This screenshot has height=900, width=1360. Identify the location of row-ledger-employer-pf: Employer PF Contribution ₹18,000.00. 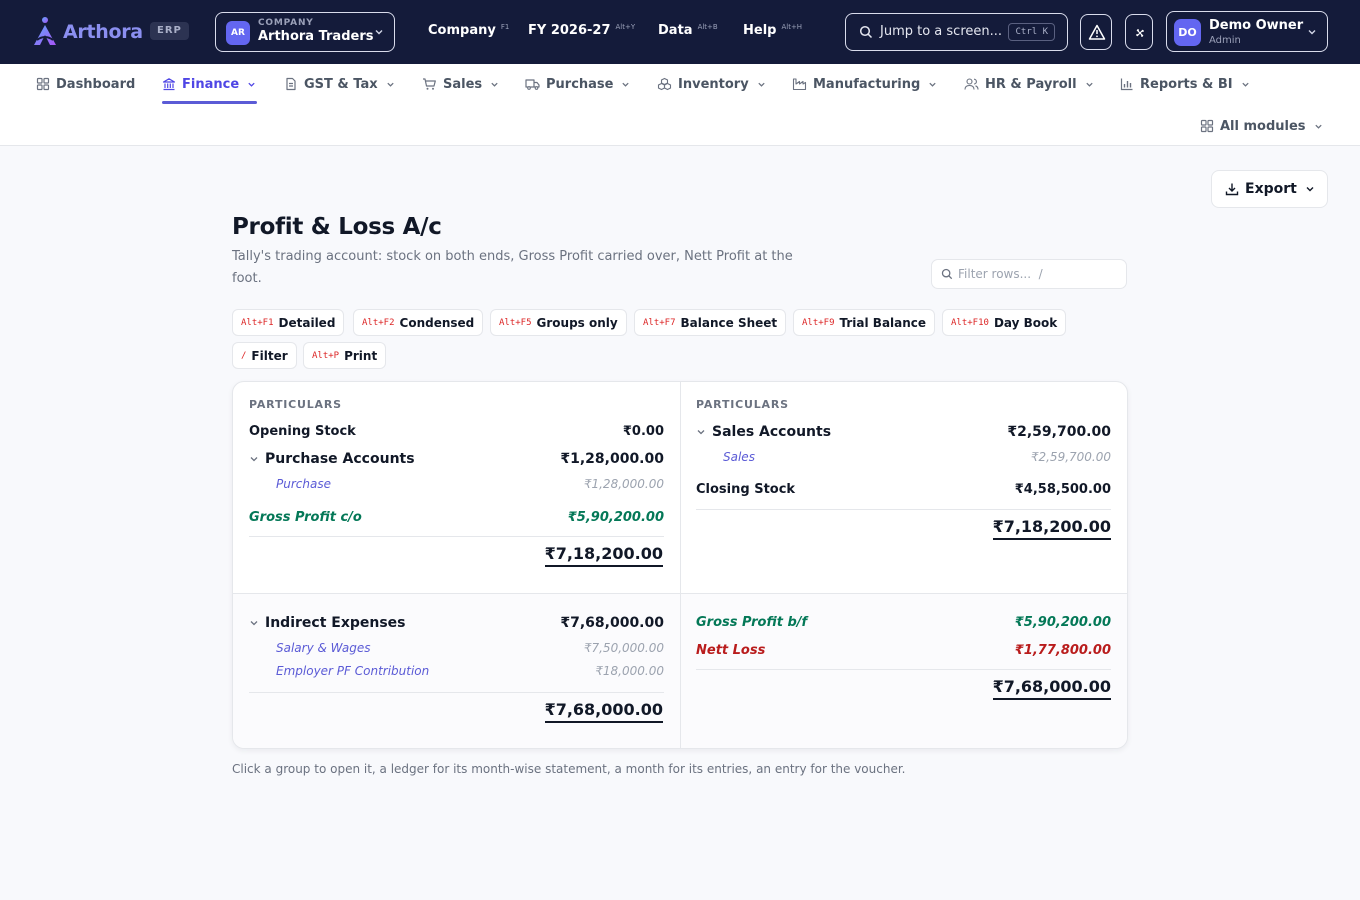
(456, 674).